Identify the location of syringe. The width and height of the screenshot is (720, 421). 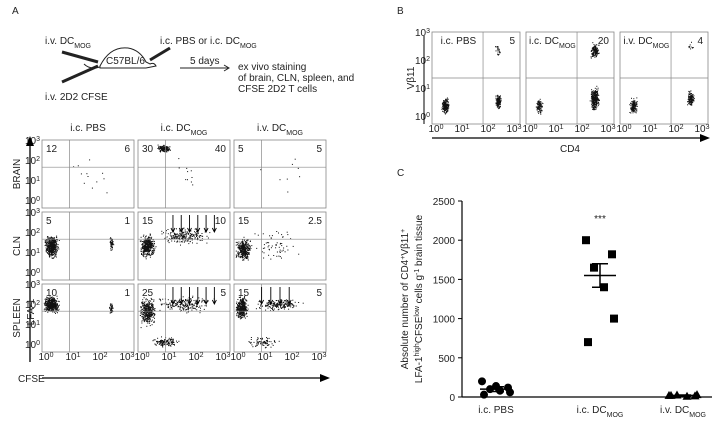
(160, 54).